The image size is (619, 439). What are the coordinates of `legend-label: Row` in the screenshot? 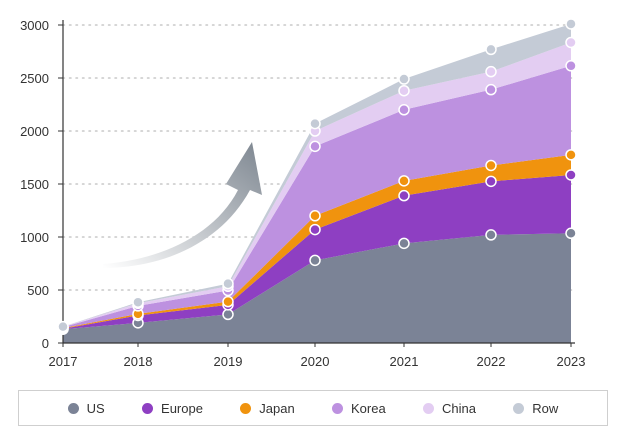 It's located at (545, 408).